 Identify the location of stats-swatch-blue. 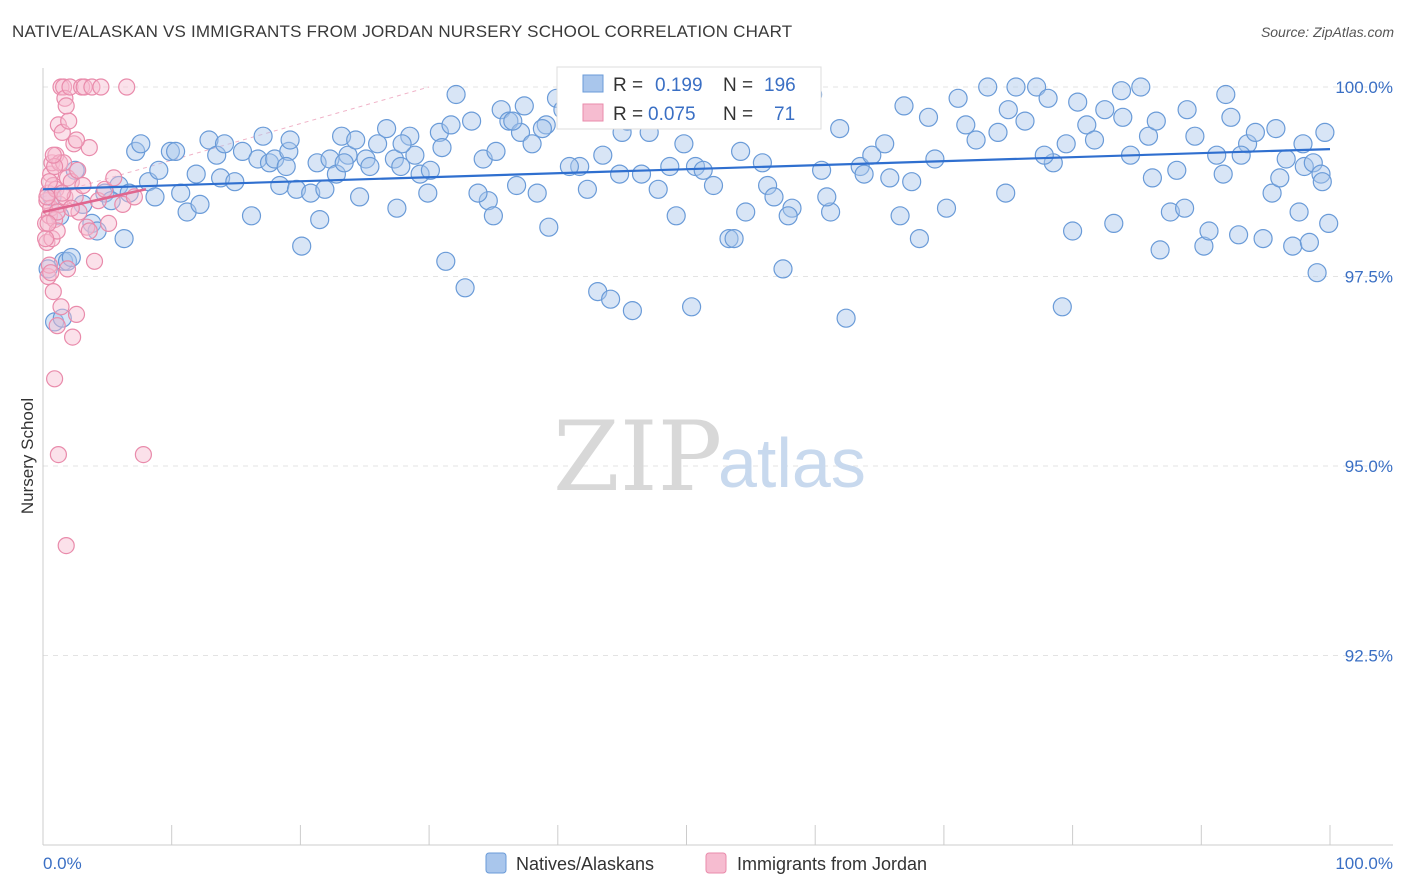
(593, 83).